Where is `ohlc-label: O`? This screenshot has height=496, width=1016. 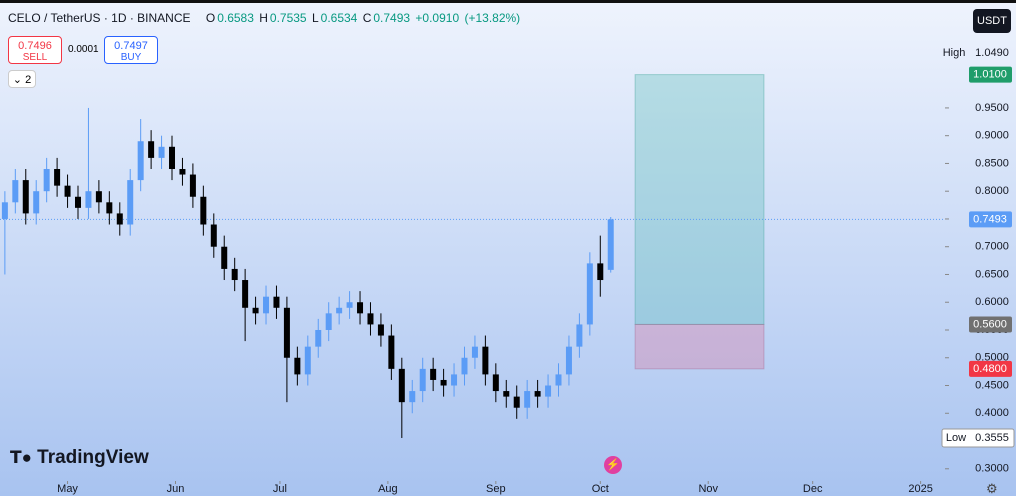
ohlc-label: O is located at coordinates (210, 18).